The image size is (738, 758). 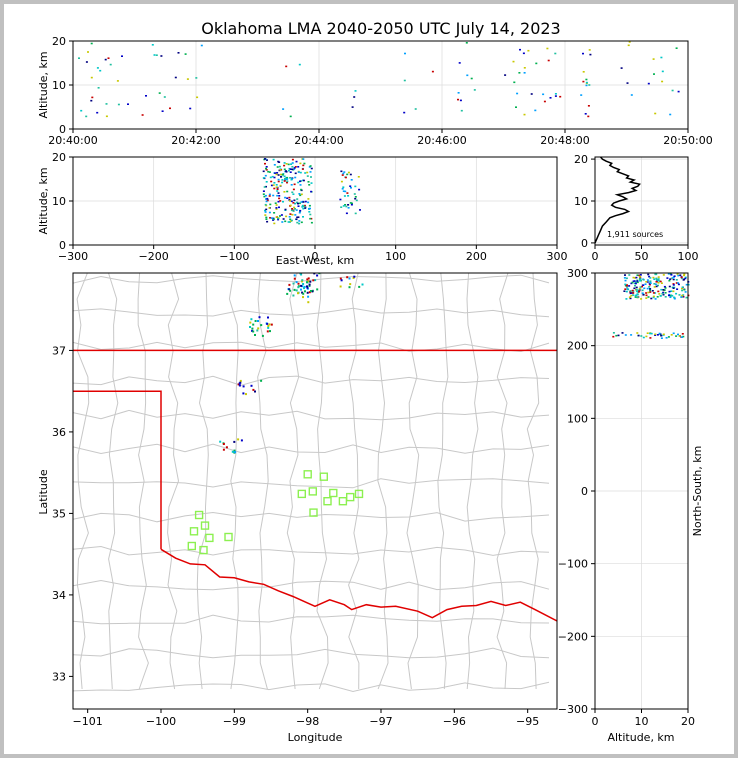 I want to click on eastwest-tick-label: −100, so click(x=234, y=256).